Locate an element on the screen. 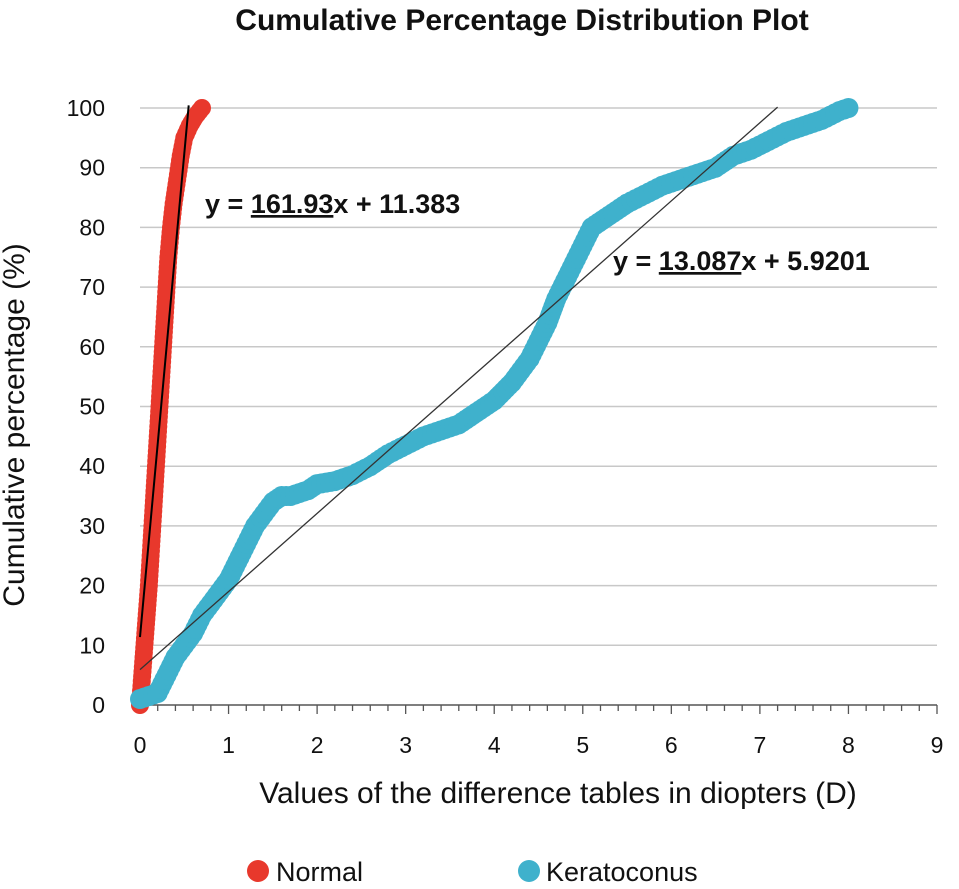 The height and width of the screenshot is (889, 959). x-tick-label: 9 is located at coordinates (937, 745).